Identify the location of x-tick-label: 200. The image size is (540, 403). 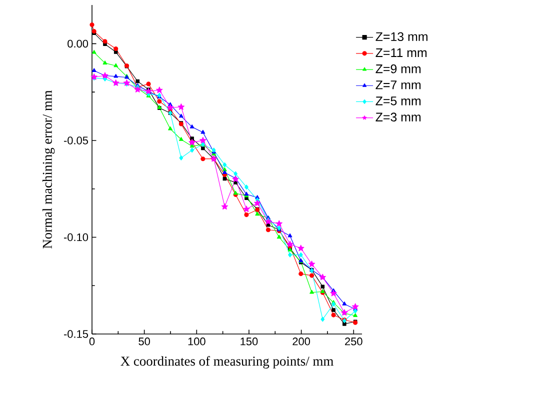
(301, 342).